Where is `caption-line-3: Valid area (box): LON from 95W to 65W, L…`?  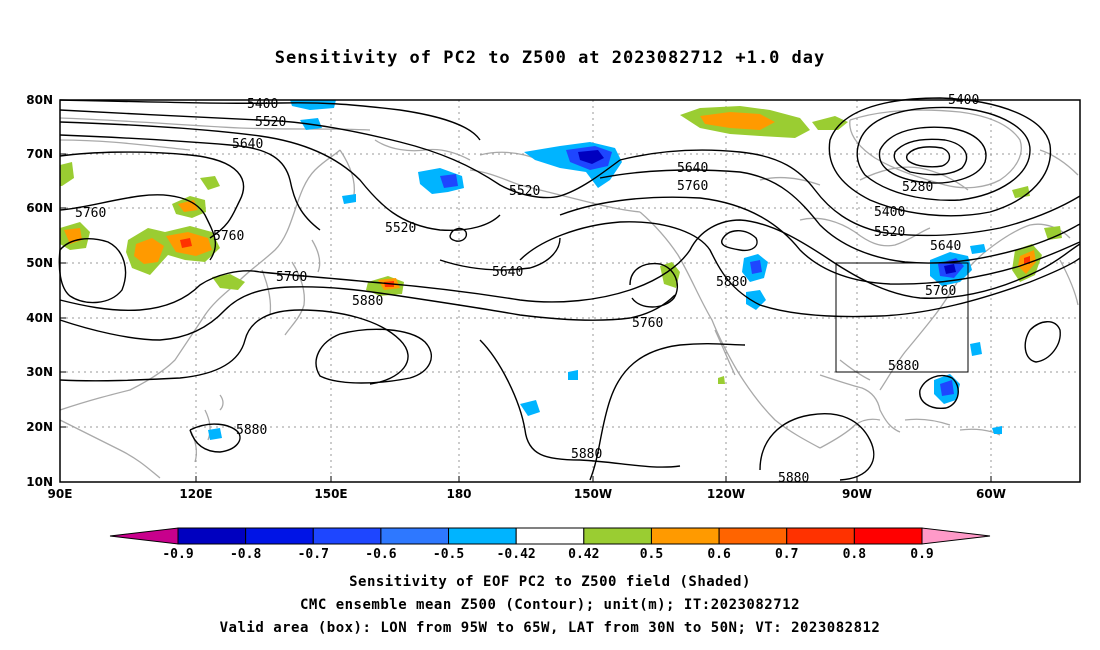
caption-line-3: Valid area (box): LON from 95W to 65W, L… is located at coordinates (550, 628).